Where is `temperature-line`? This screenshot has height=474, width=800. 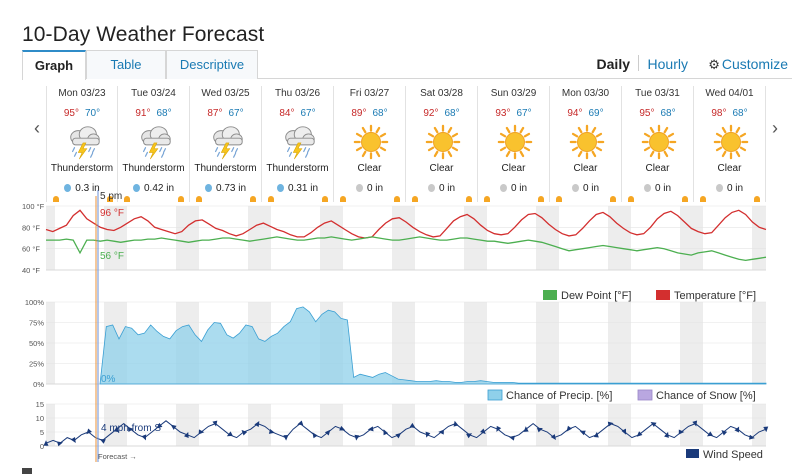 temperature-line is located at coordinates (406, 224).